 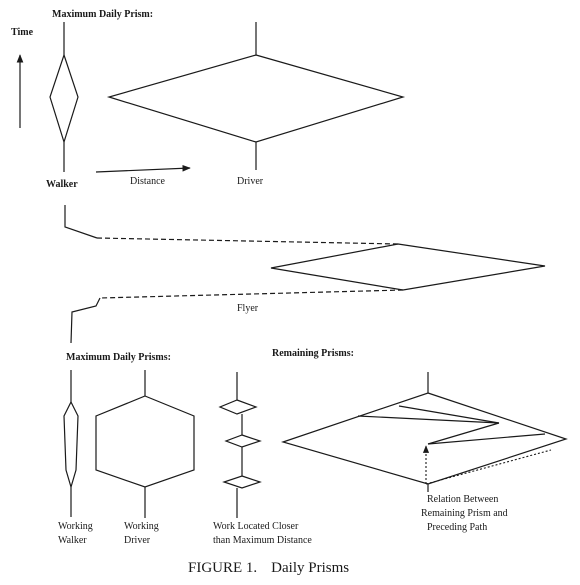 What do you see at coordinates (72, 540) in the screenshot?
I see `svg-text: Walker` at bounding box center [72, 540].